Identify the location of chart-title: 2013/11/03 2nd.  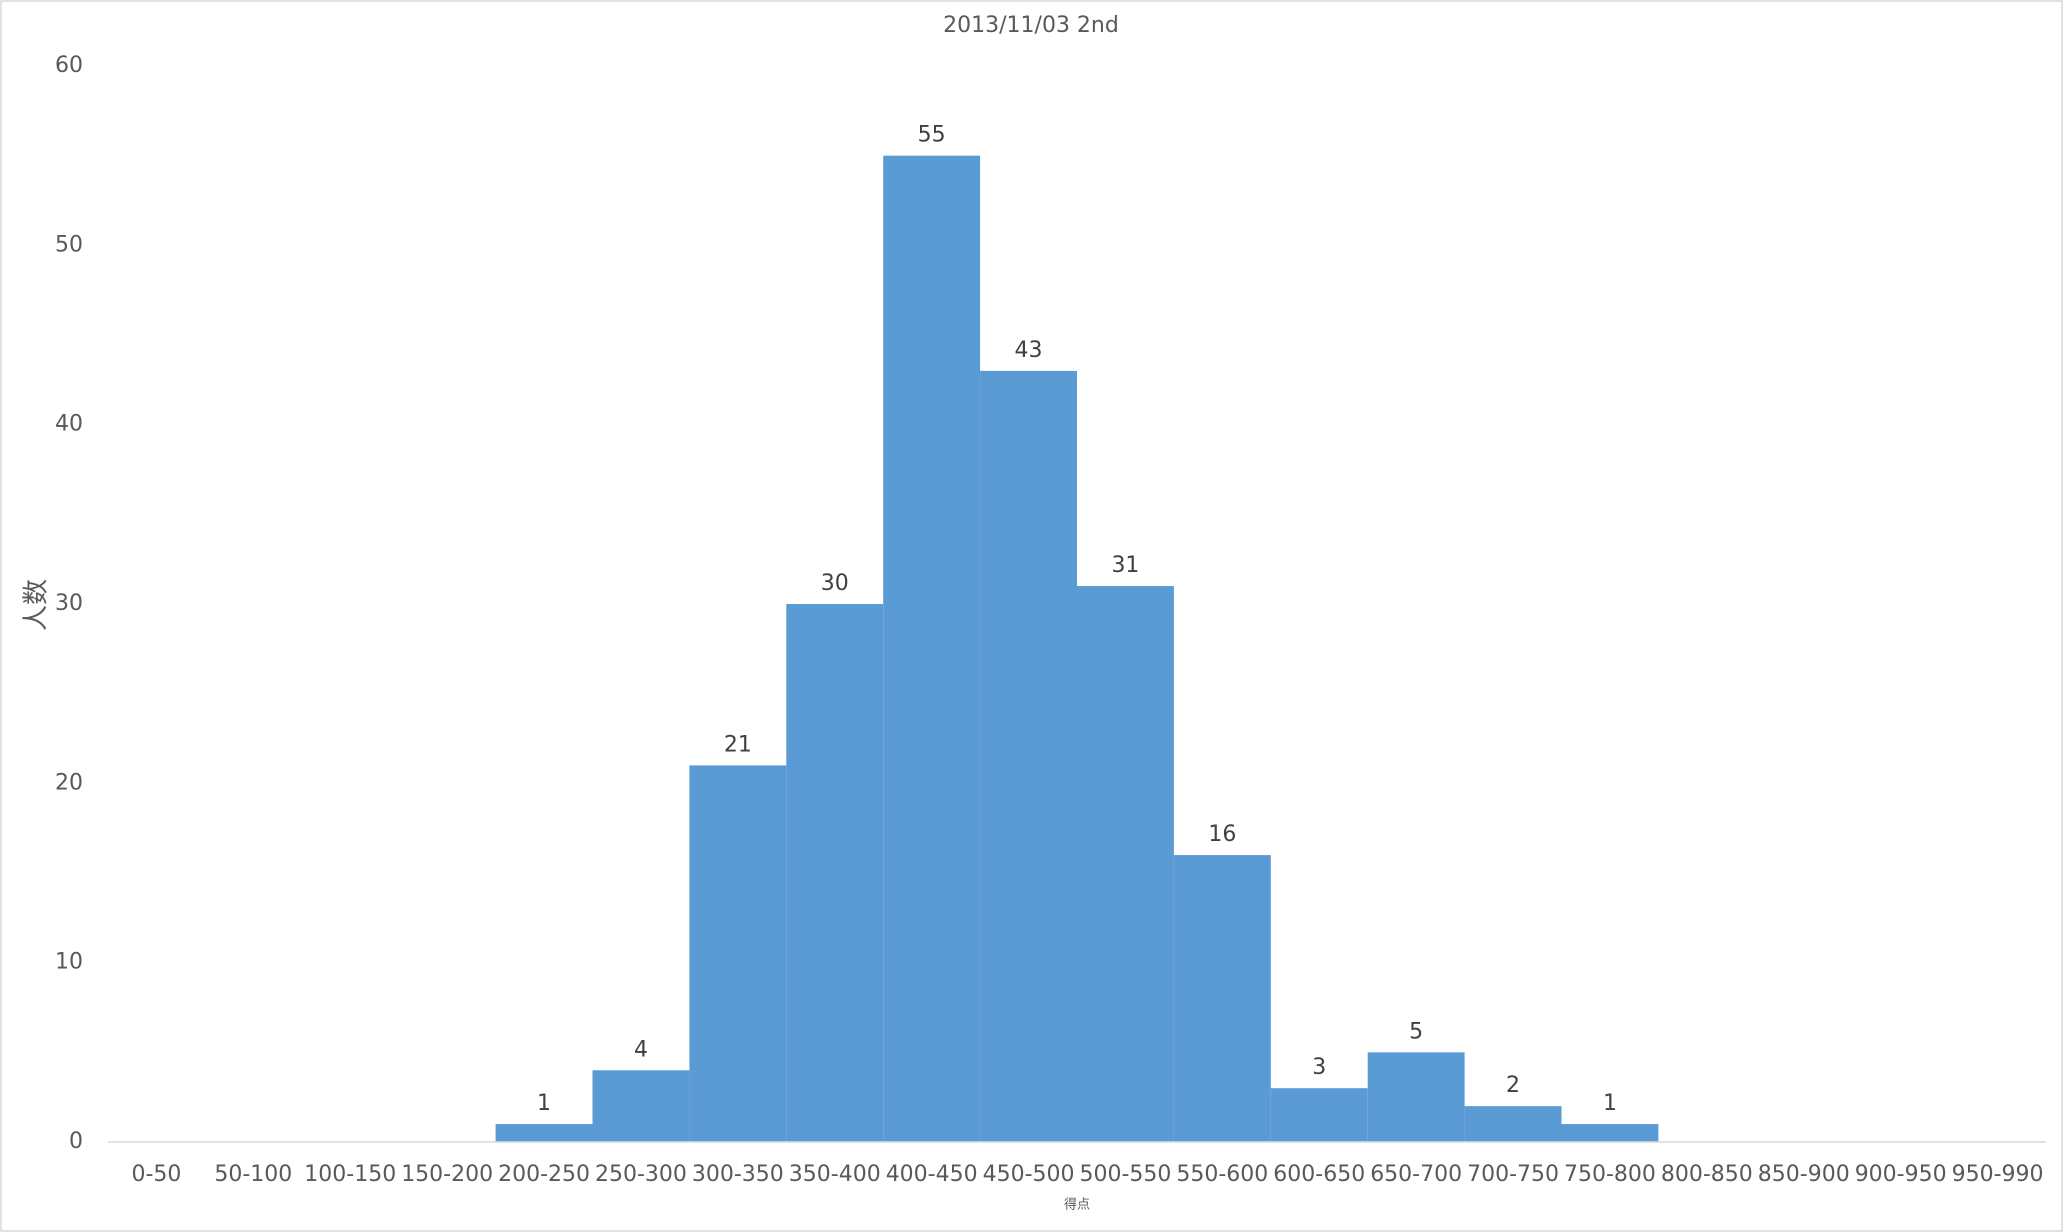
(1031, 25).